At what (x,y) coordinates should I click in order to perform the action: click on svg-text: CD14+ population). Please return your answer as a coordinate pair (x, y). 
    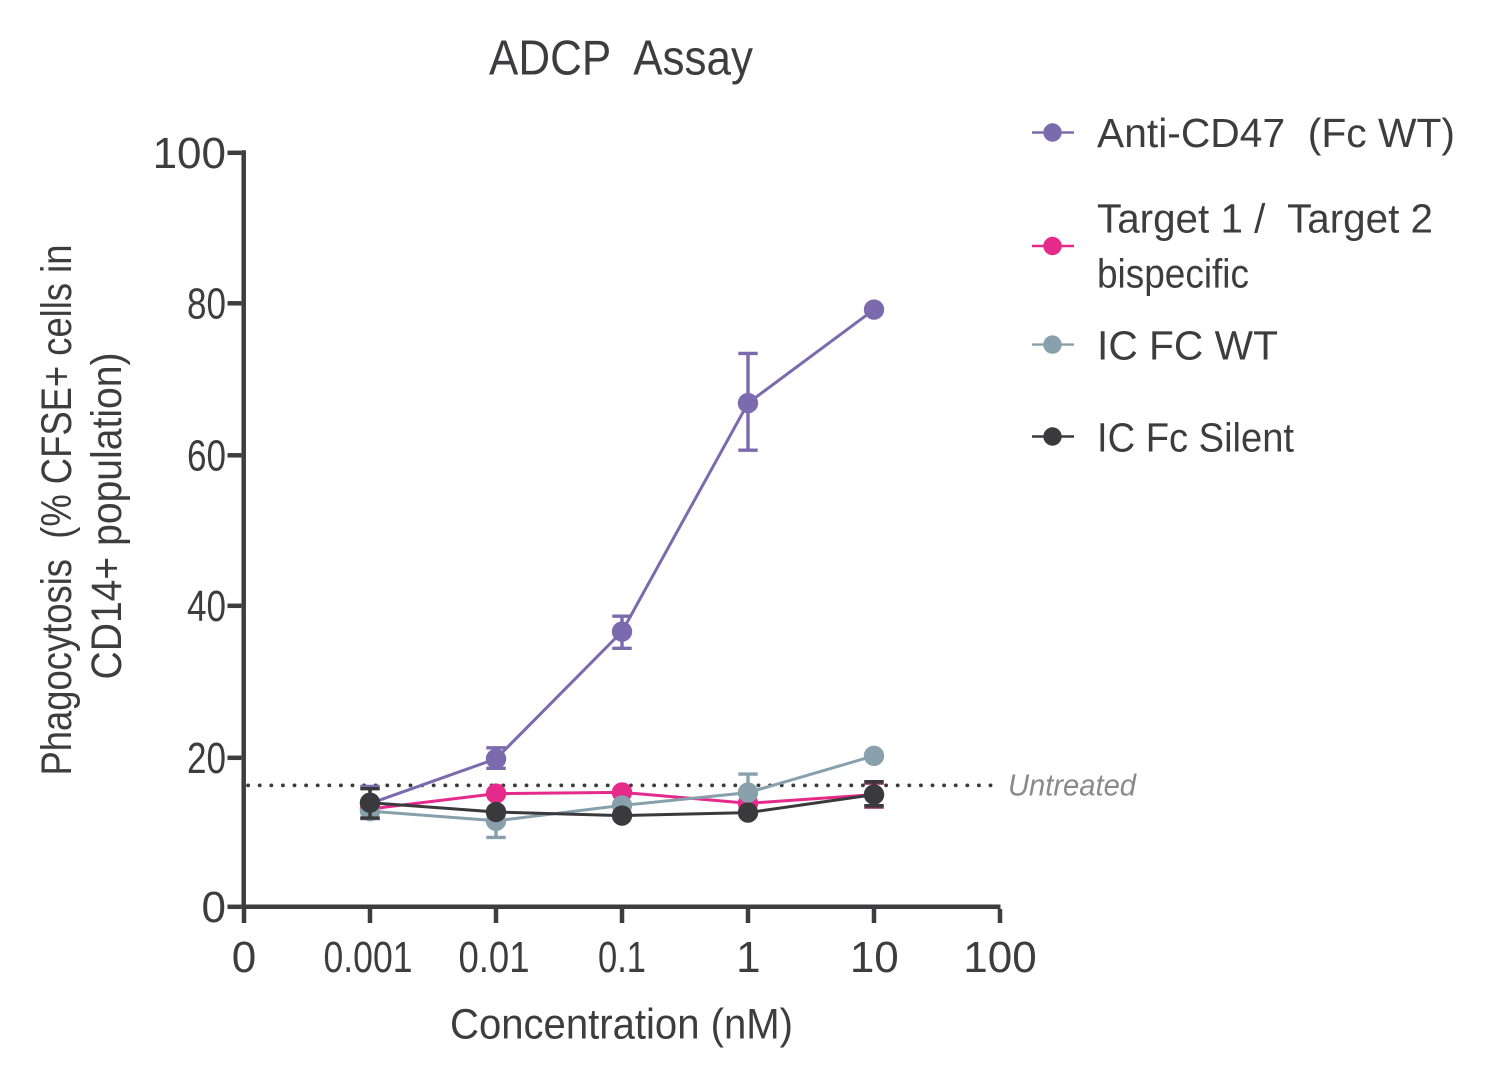
    Looking at the image, I should click on (107, 516).